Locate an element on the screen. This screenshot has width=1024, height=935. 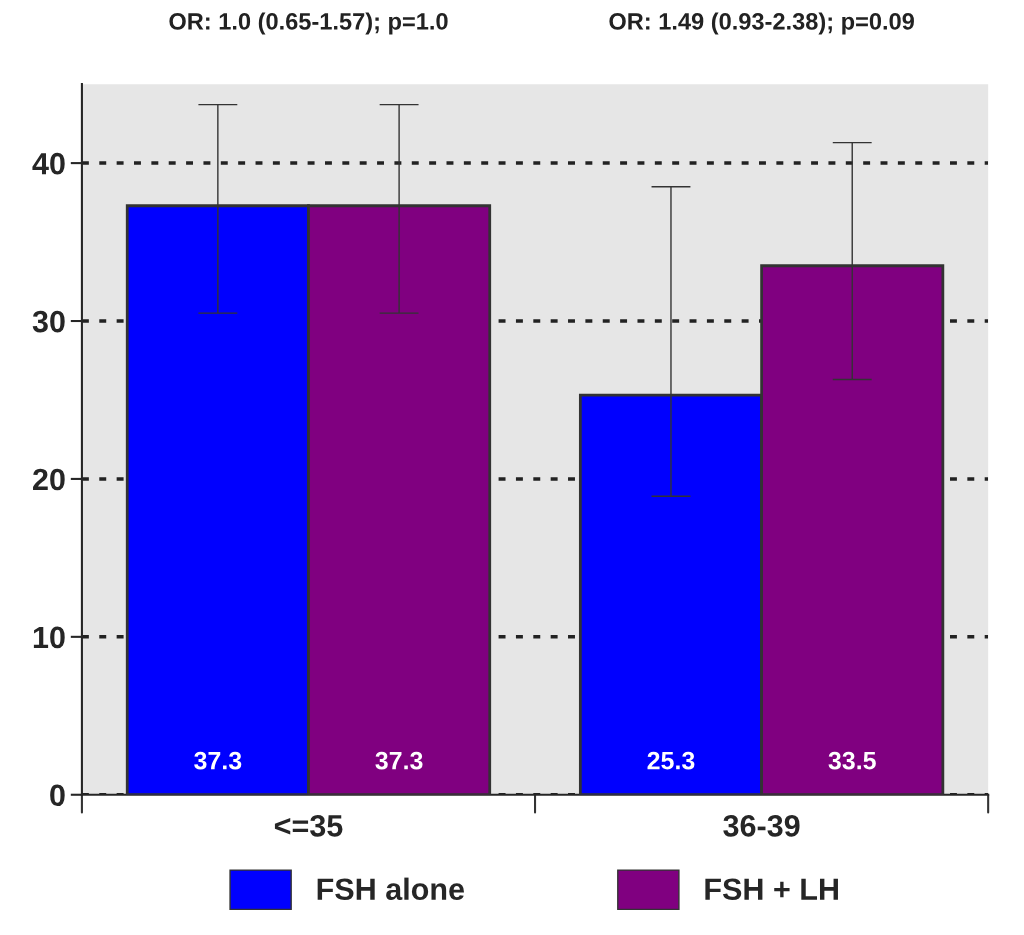
y-tick-label: 10 is located at coordinates (49, 637).